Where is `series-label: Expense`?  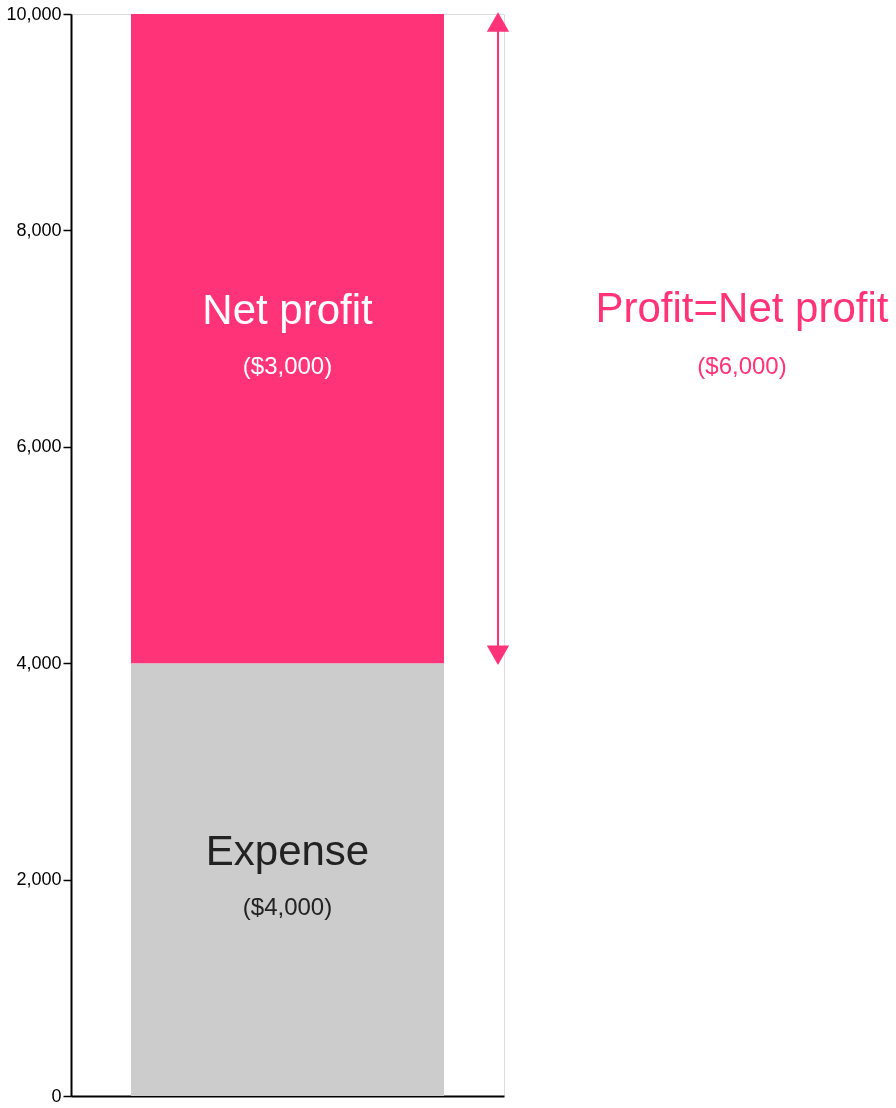 series-label: Expense is located at coordinates (287, 850).